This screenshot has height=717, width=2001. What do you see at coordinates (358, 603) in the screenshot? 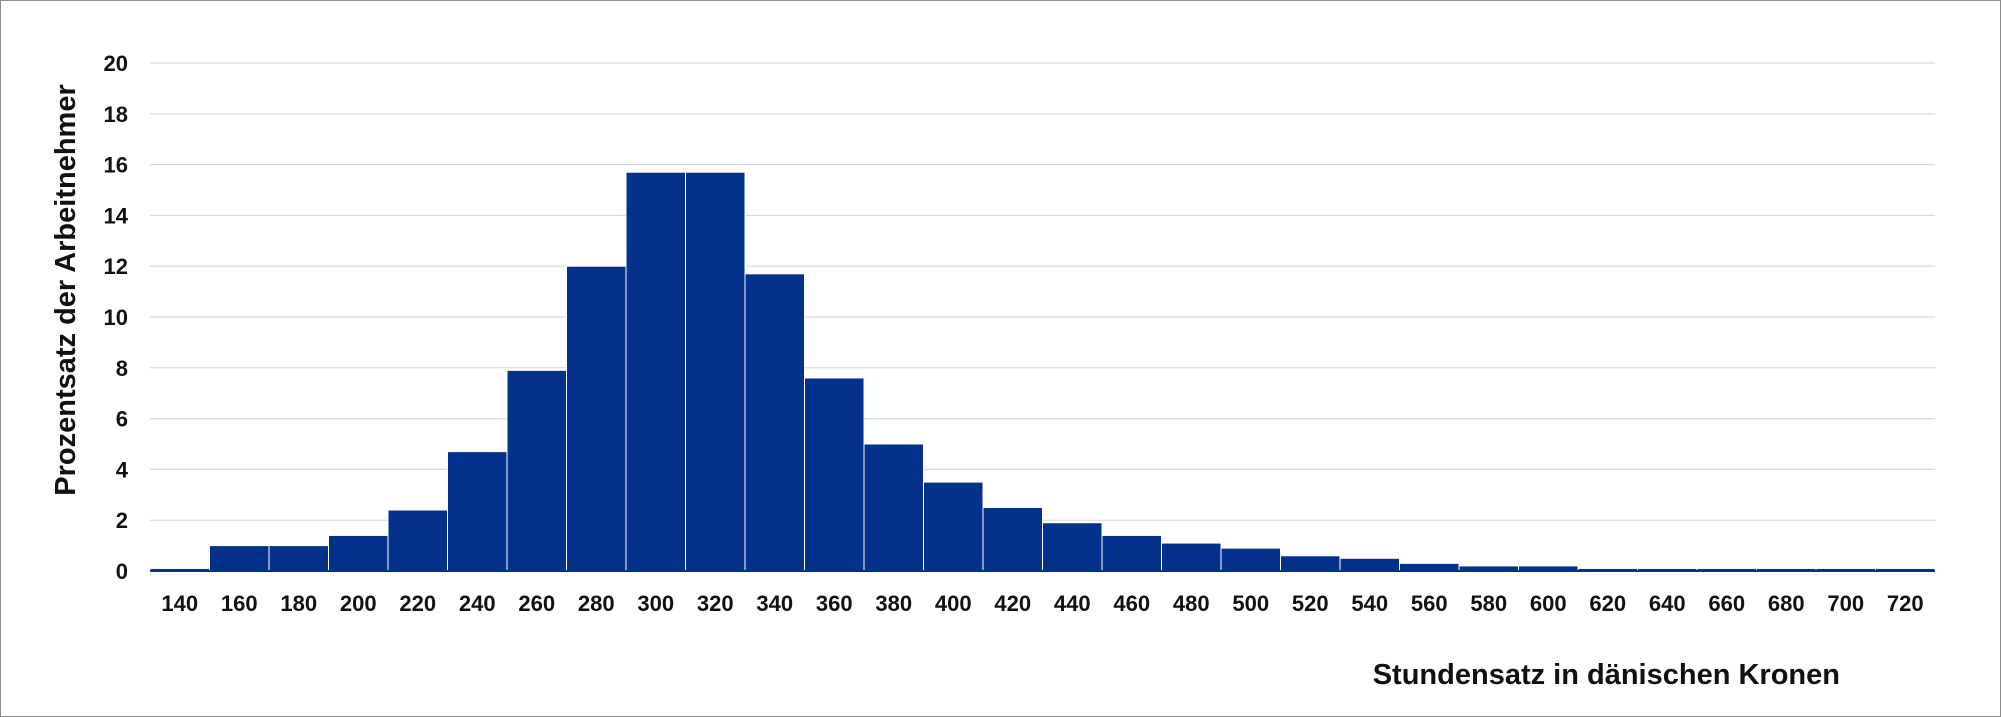
I see `x-tick-label: 200` at bounding box center [358, 603].